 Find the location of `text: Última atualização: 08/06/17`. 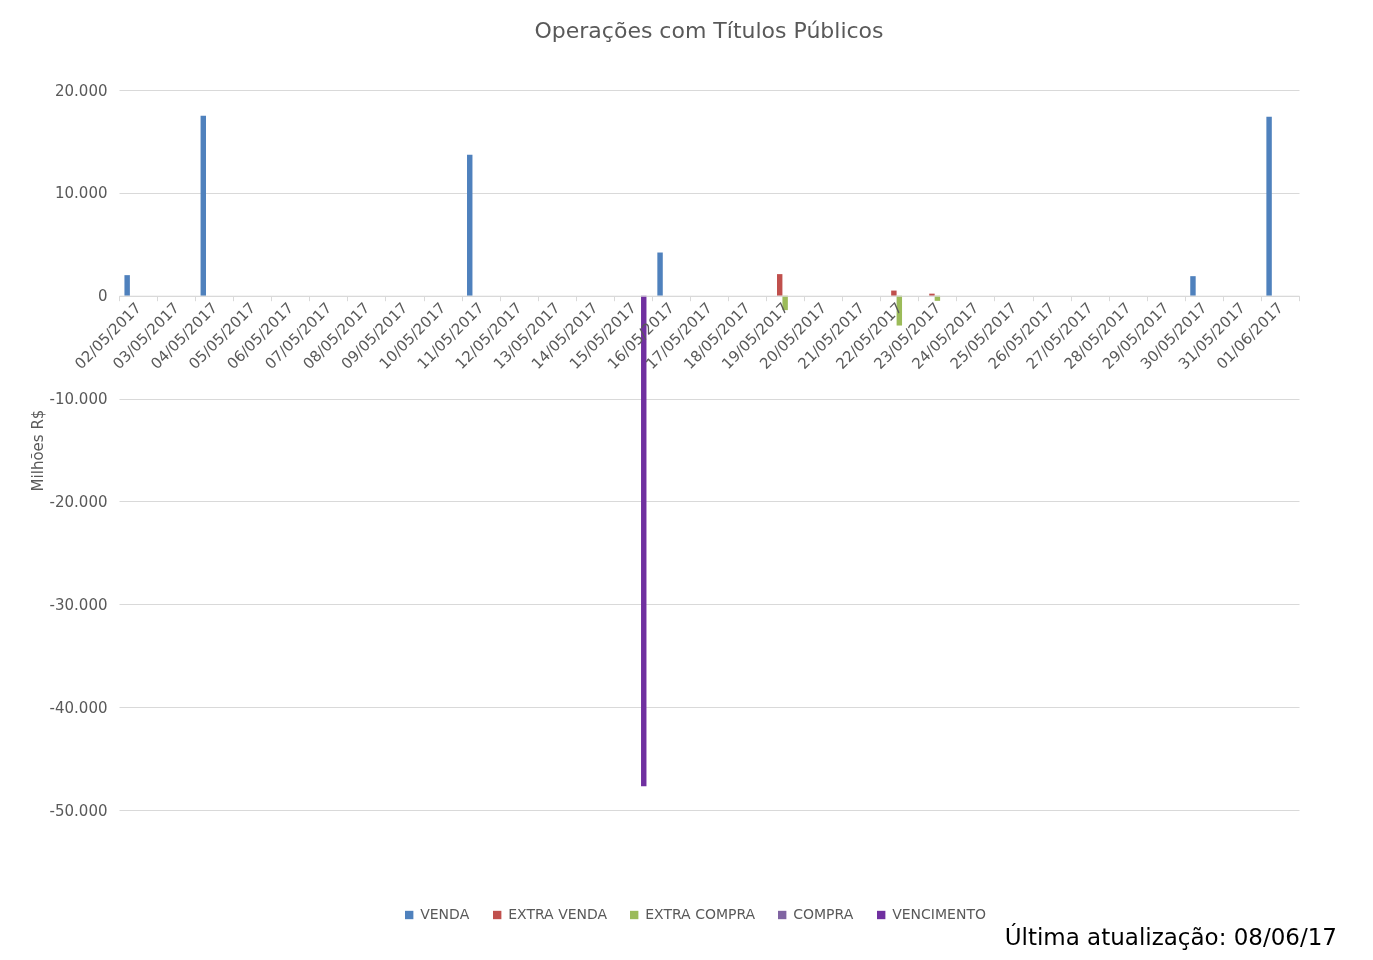

text: Última atualização: 08/06/17 is located at coordinates (1170, 937).